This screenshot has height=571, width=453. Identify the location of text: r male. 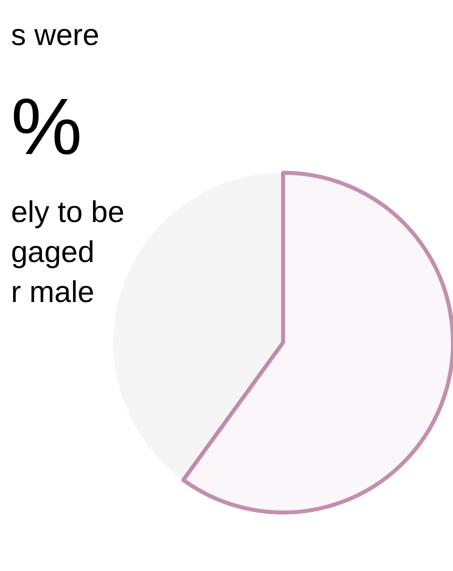
(52, 292).